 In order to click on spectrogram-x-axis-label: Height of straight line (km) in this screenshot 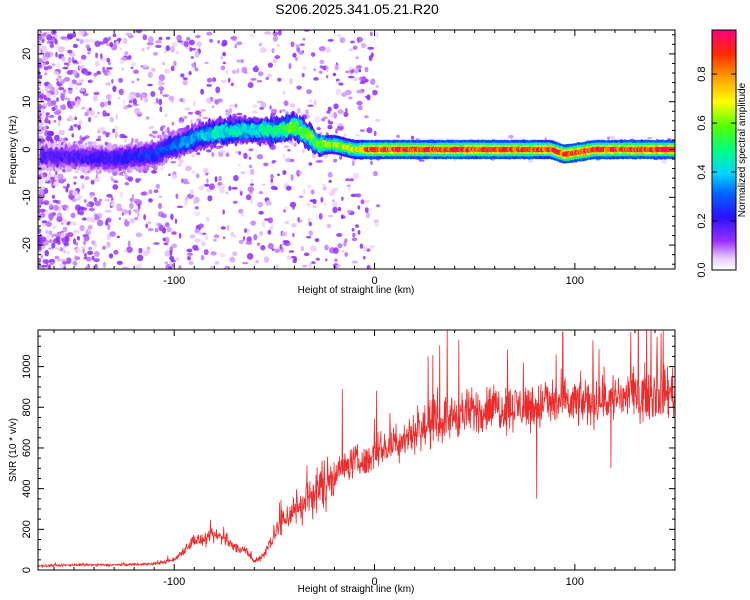, I will do `click(356, 290)`.